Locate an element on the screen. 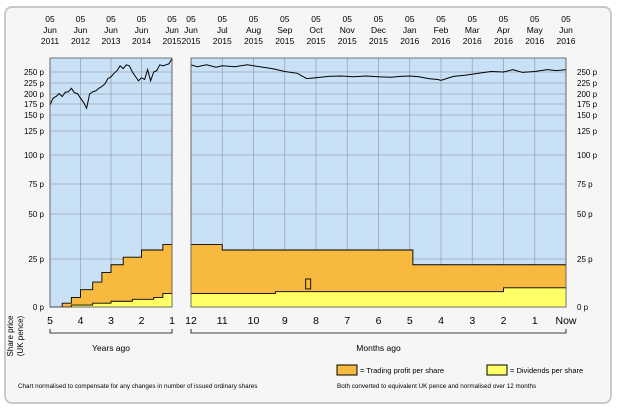 Image resolution: width=622 pixels, height=410 pixels. left-x-bracket is located at coordinates (111, 331).